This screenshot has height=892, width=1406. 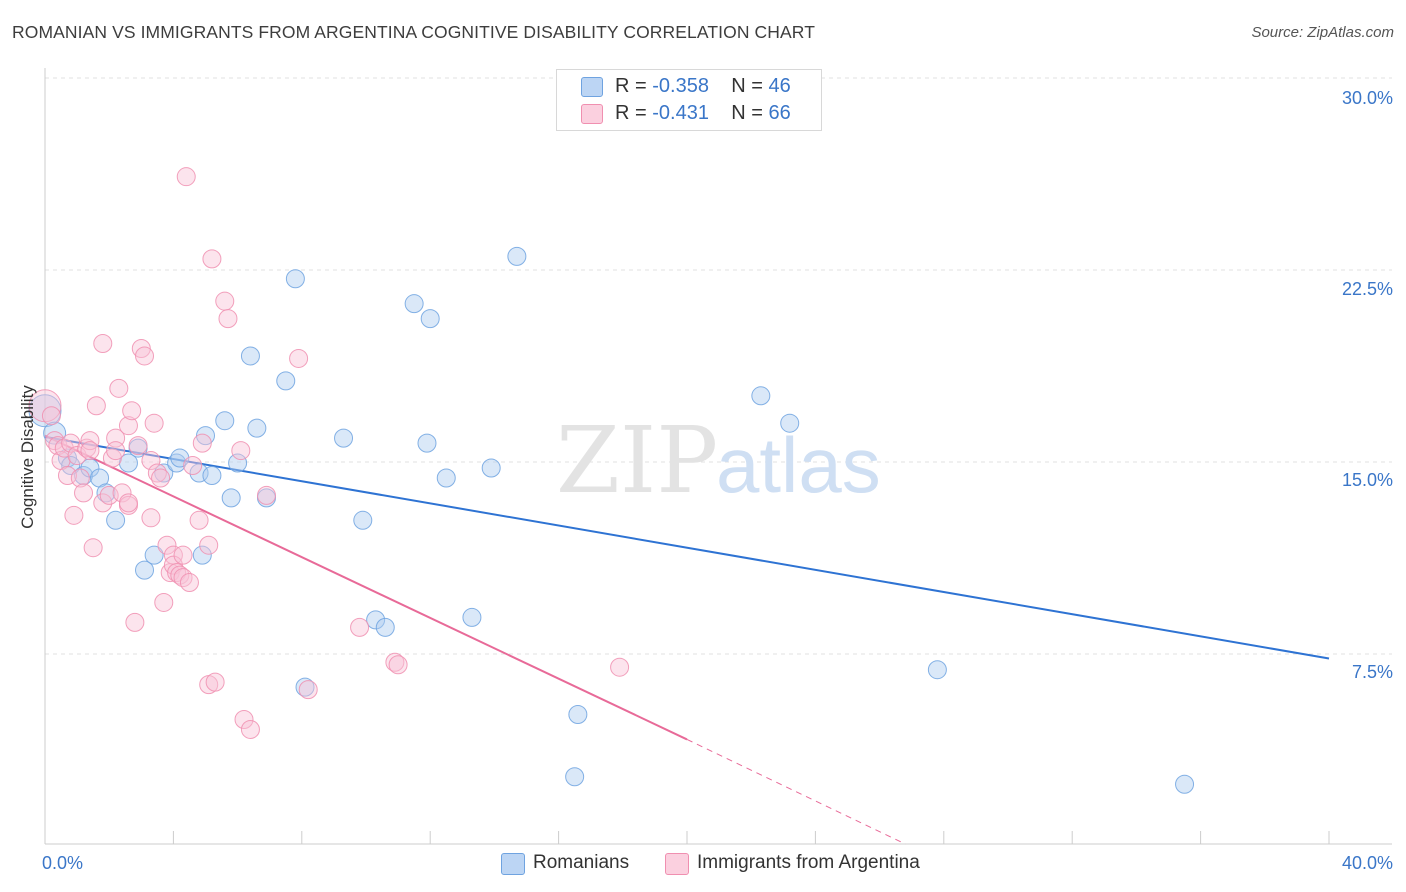 I want to click on watermark-zip: ZIP, so click(x=637, y=460).